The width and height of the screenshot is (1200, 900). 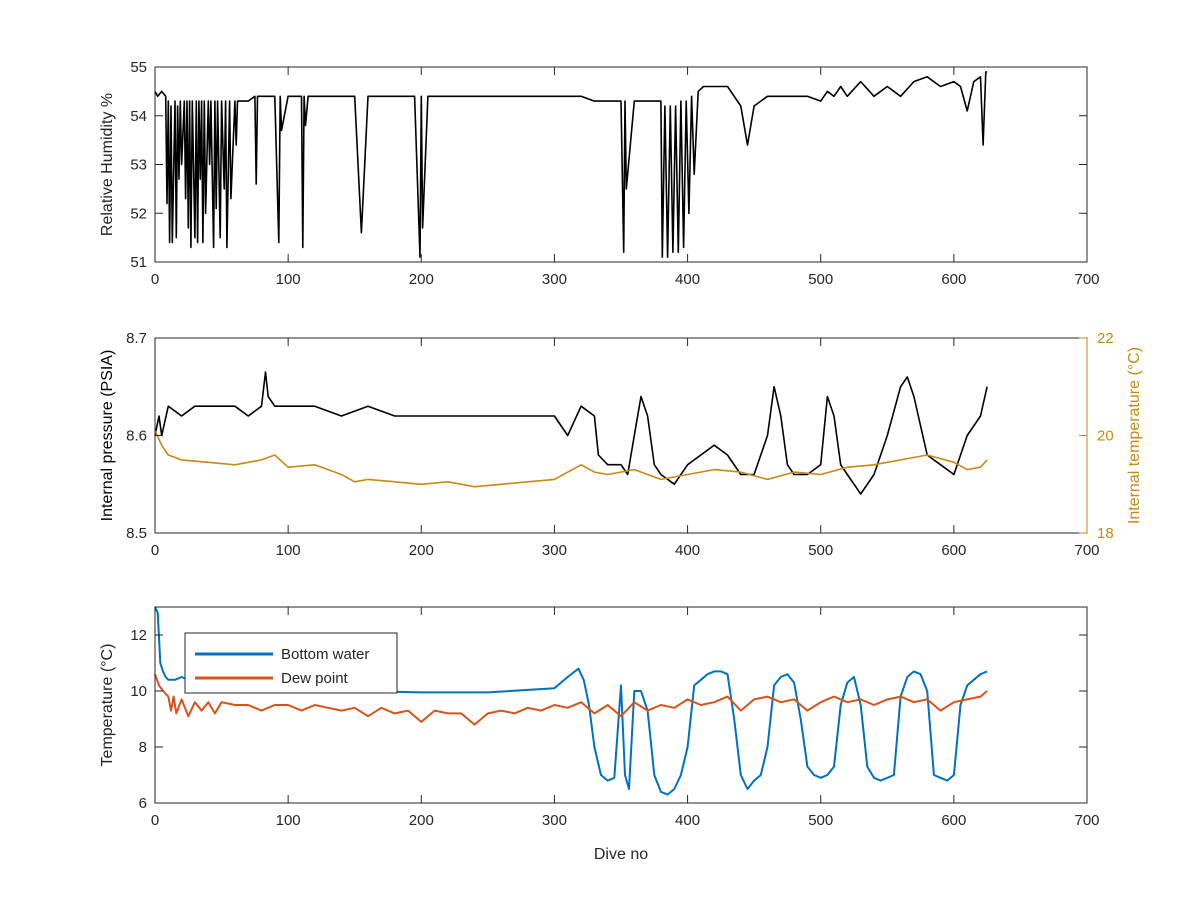 What do you see at coordinates (1134, 435) in the screenshot?
I see `y-axis-right-title: Internal temperature (°C)` at bounding box center [1134, 435].